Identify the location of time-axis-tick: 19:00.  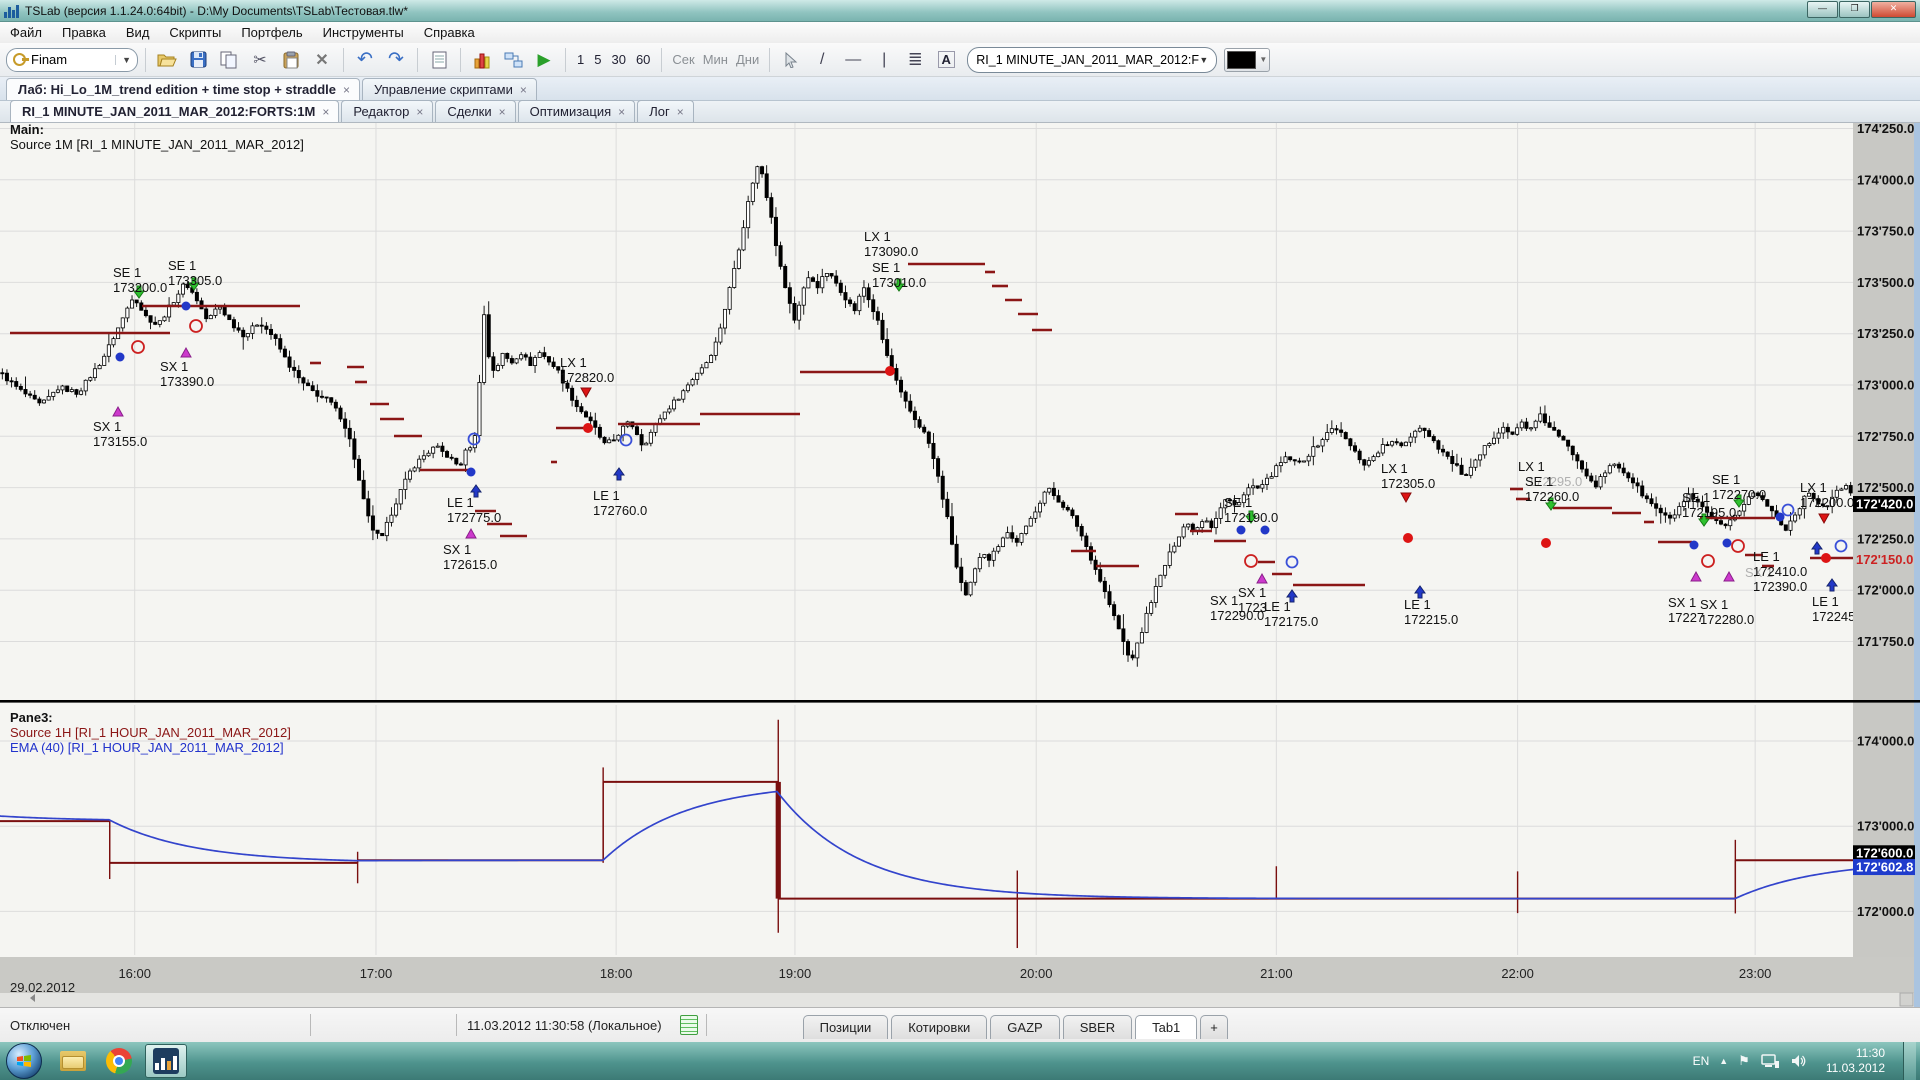
(795, 973).